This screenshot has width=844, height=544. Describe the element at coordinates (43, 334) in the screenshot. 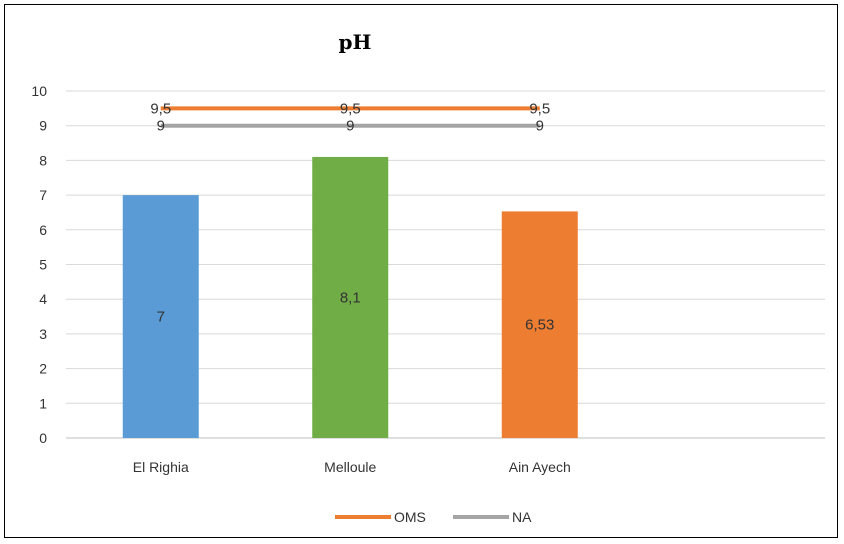

I see `y-tick-label: 3` at that location.